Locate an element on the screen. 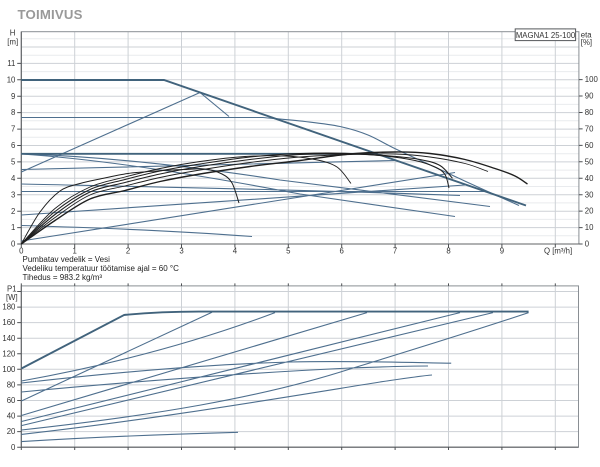 The width and height of the screenshot is (600, 467). svg-text: P1 is located at coordinates (12, 288).